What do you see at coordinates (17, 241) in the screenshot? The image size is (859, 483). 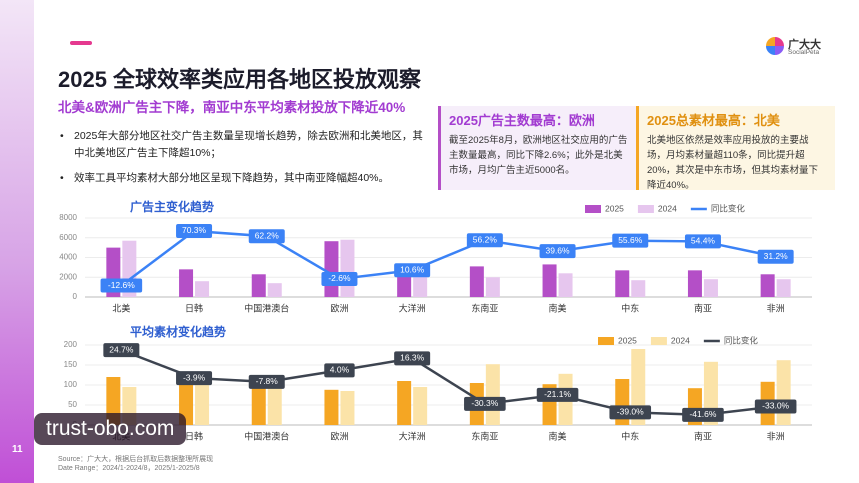 I see `side-band` at bounding box center [17, 241].